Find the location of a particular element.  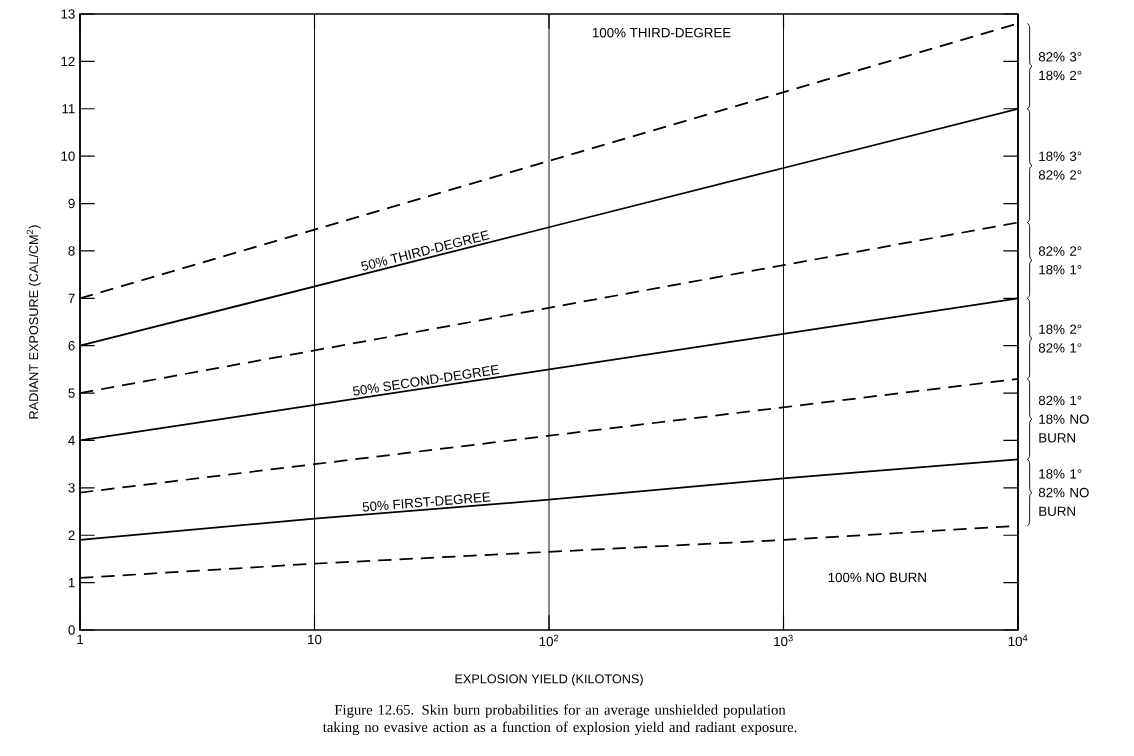

y-tick-label: 1 is located at coordinates (71, 583).